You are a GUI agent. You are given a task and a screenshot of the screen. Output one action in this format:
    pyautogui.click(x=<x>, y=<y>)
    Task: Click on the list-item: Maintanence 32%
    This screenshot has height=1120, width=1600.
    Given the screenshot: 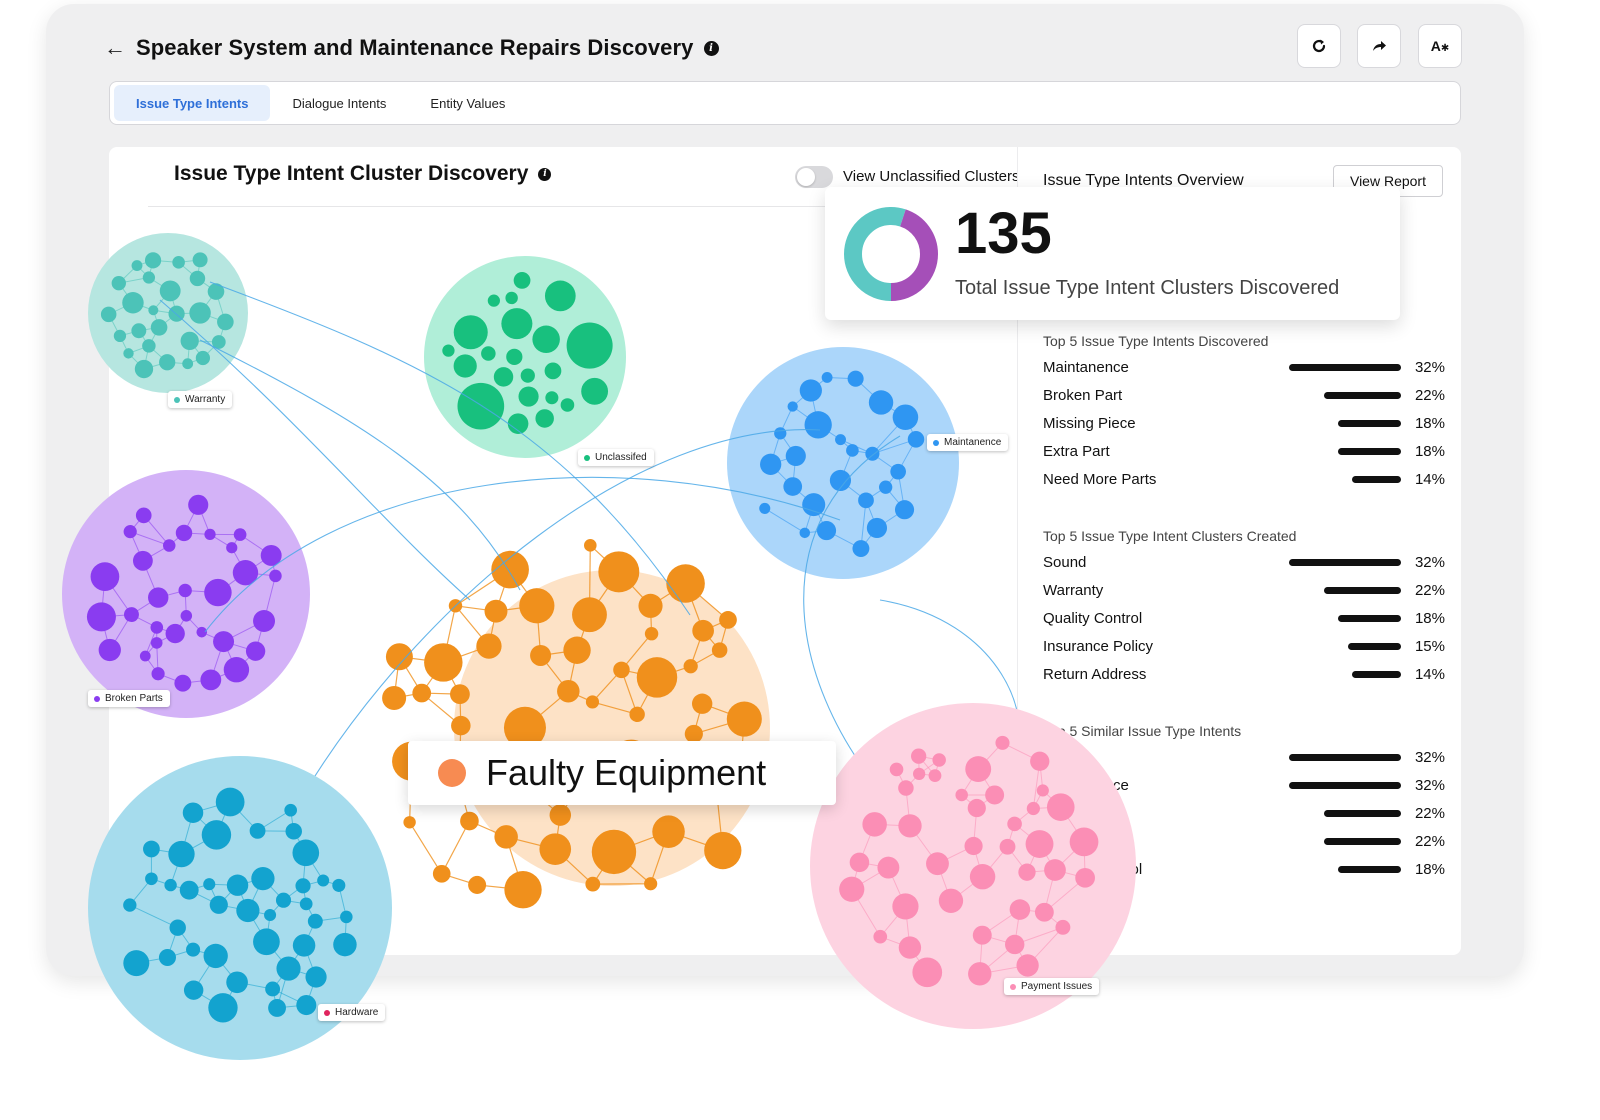 What is the action you would take?
    pyautogui.click(x=1244, y=367)
    